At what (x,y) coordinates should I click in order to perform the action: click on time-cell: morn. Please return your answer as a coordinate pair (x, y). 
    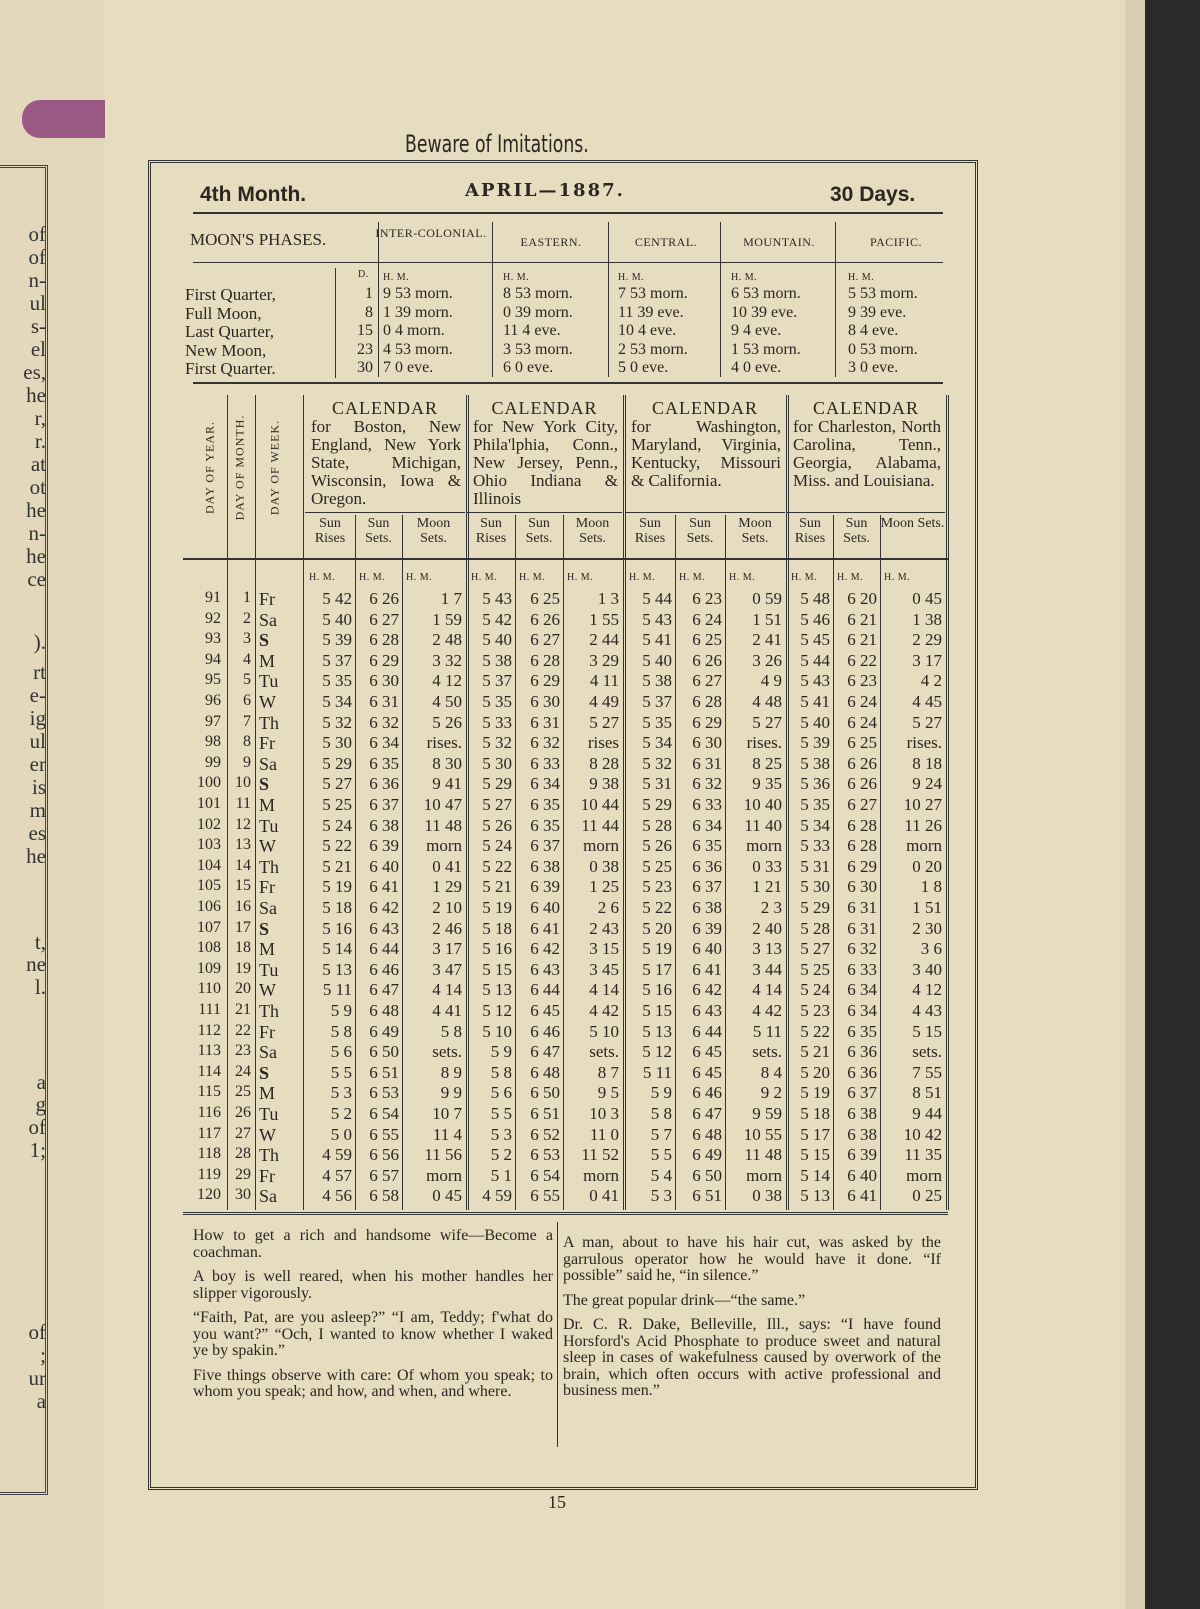
    Looking at the image, I should click on (764, 1175).